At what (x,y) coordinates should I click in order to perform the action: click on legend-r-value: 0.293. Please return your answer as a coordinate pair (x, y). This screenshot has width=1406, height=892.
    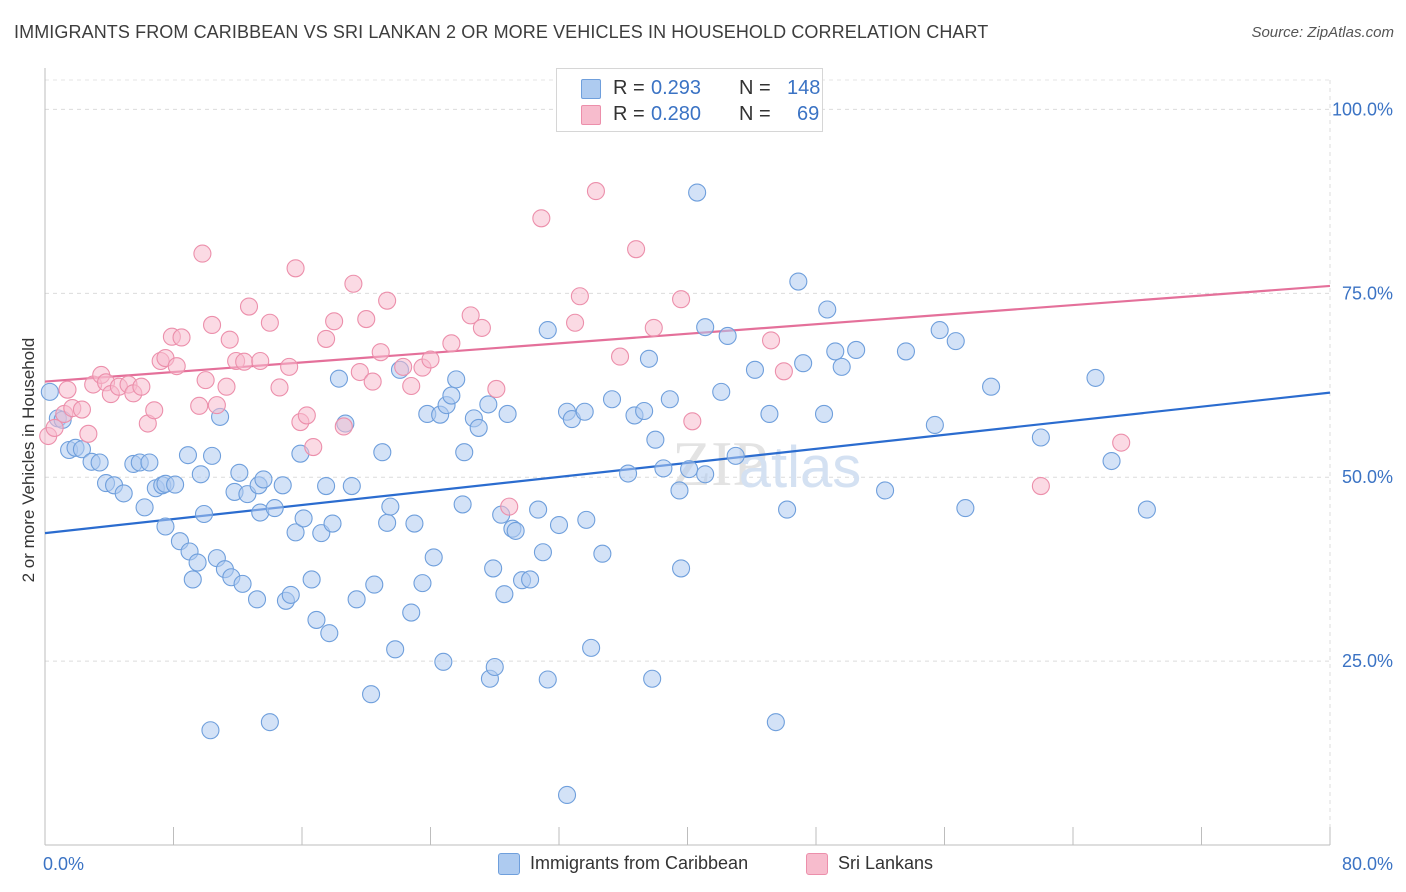
    Looking at the image, I should click on (676, 88).